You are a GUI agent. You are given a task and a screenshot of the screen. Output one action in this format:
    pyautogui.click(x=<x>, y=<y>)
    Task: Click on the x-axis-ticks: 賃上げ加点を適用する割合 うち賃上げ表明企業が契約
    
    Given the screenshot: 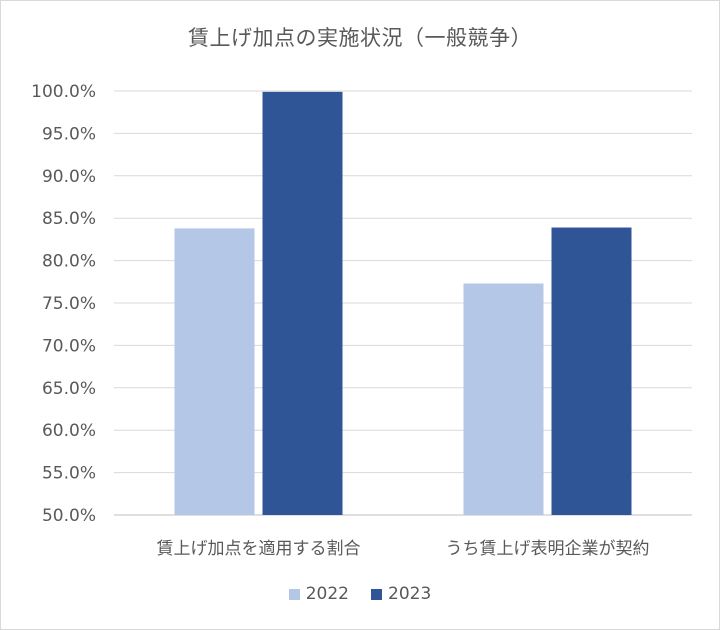 What is the action you would take?
    pyautogui.click(x=403, y=549)
    